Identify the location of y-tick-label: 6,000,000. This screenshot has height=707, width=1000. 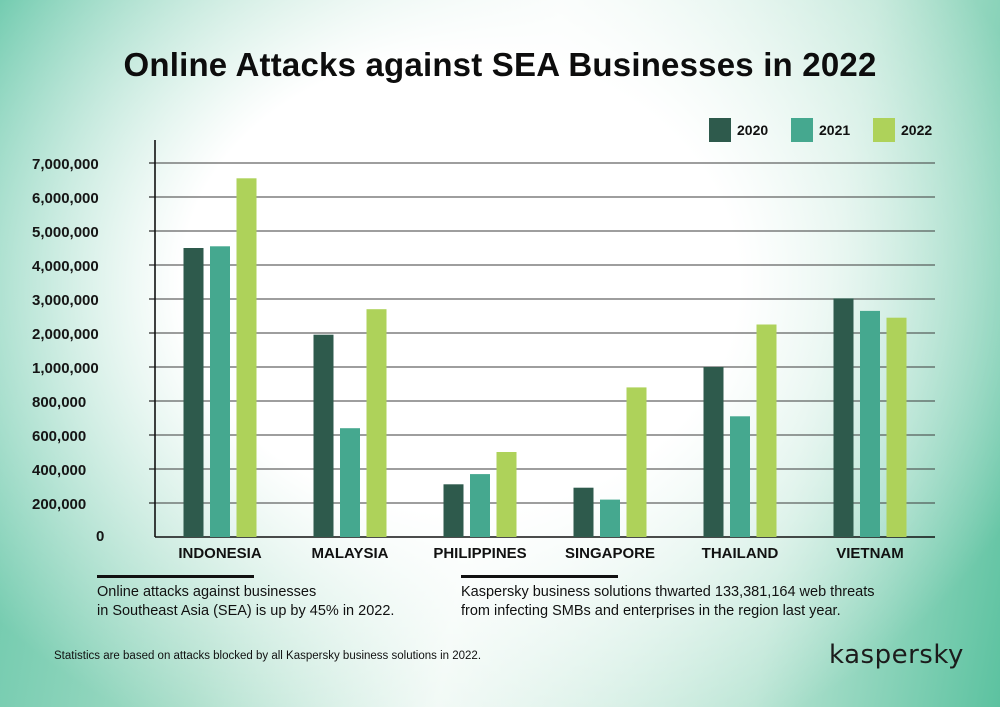
(65, 198).